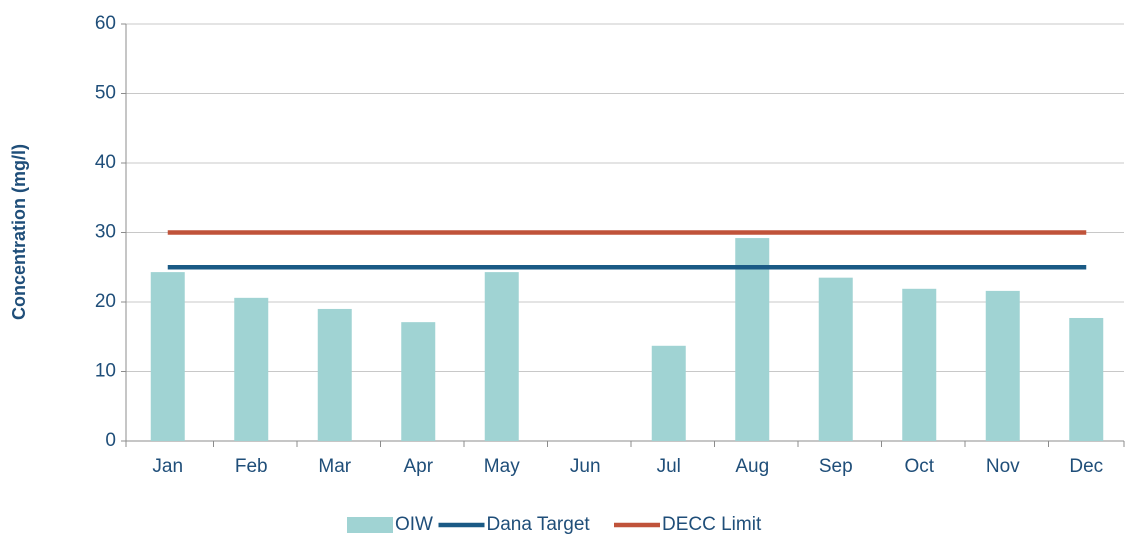 The width and height of the screenshot is (1126, 547). Describe the element at coordinates (334, 466) in the screenshot. I see `x-tick-label: Mar` at that location.